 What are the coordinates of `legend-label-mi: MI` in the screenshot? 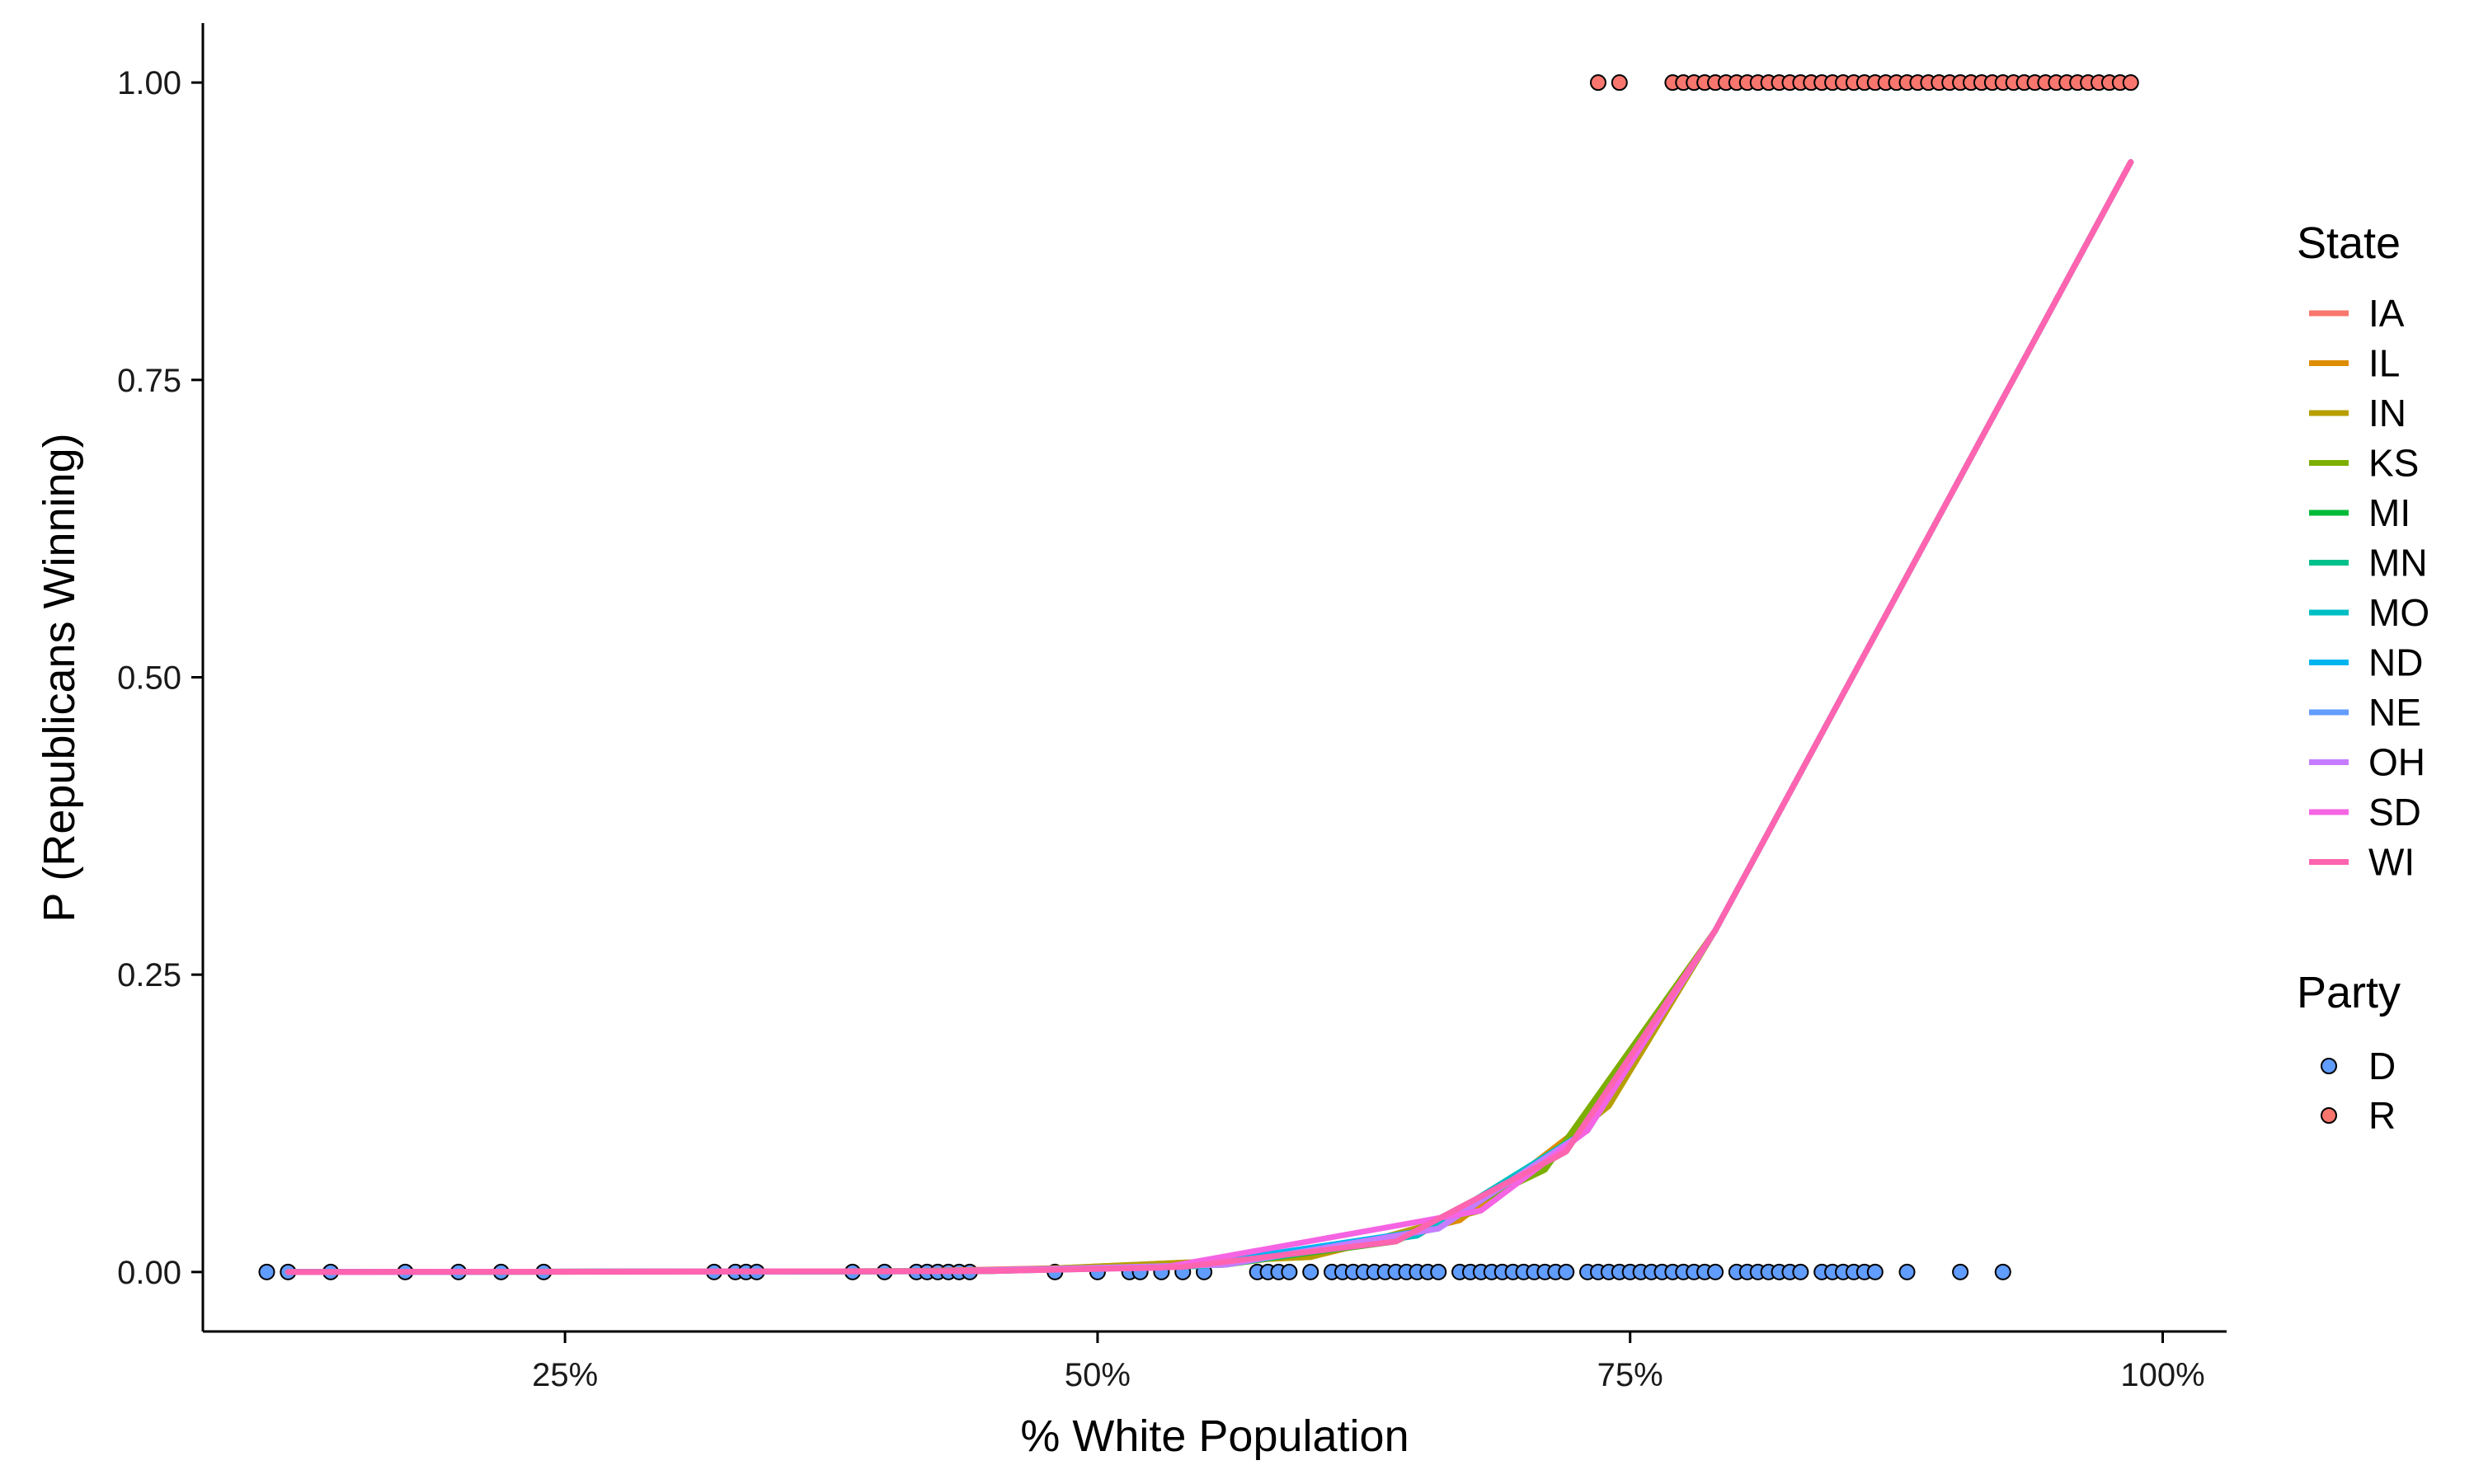 It's located at (2389, 512).